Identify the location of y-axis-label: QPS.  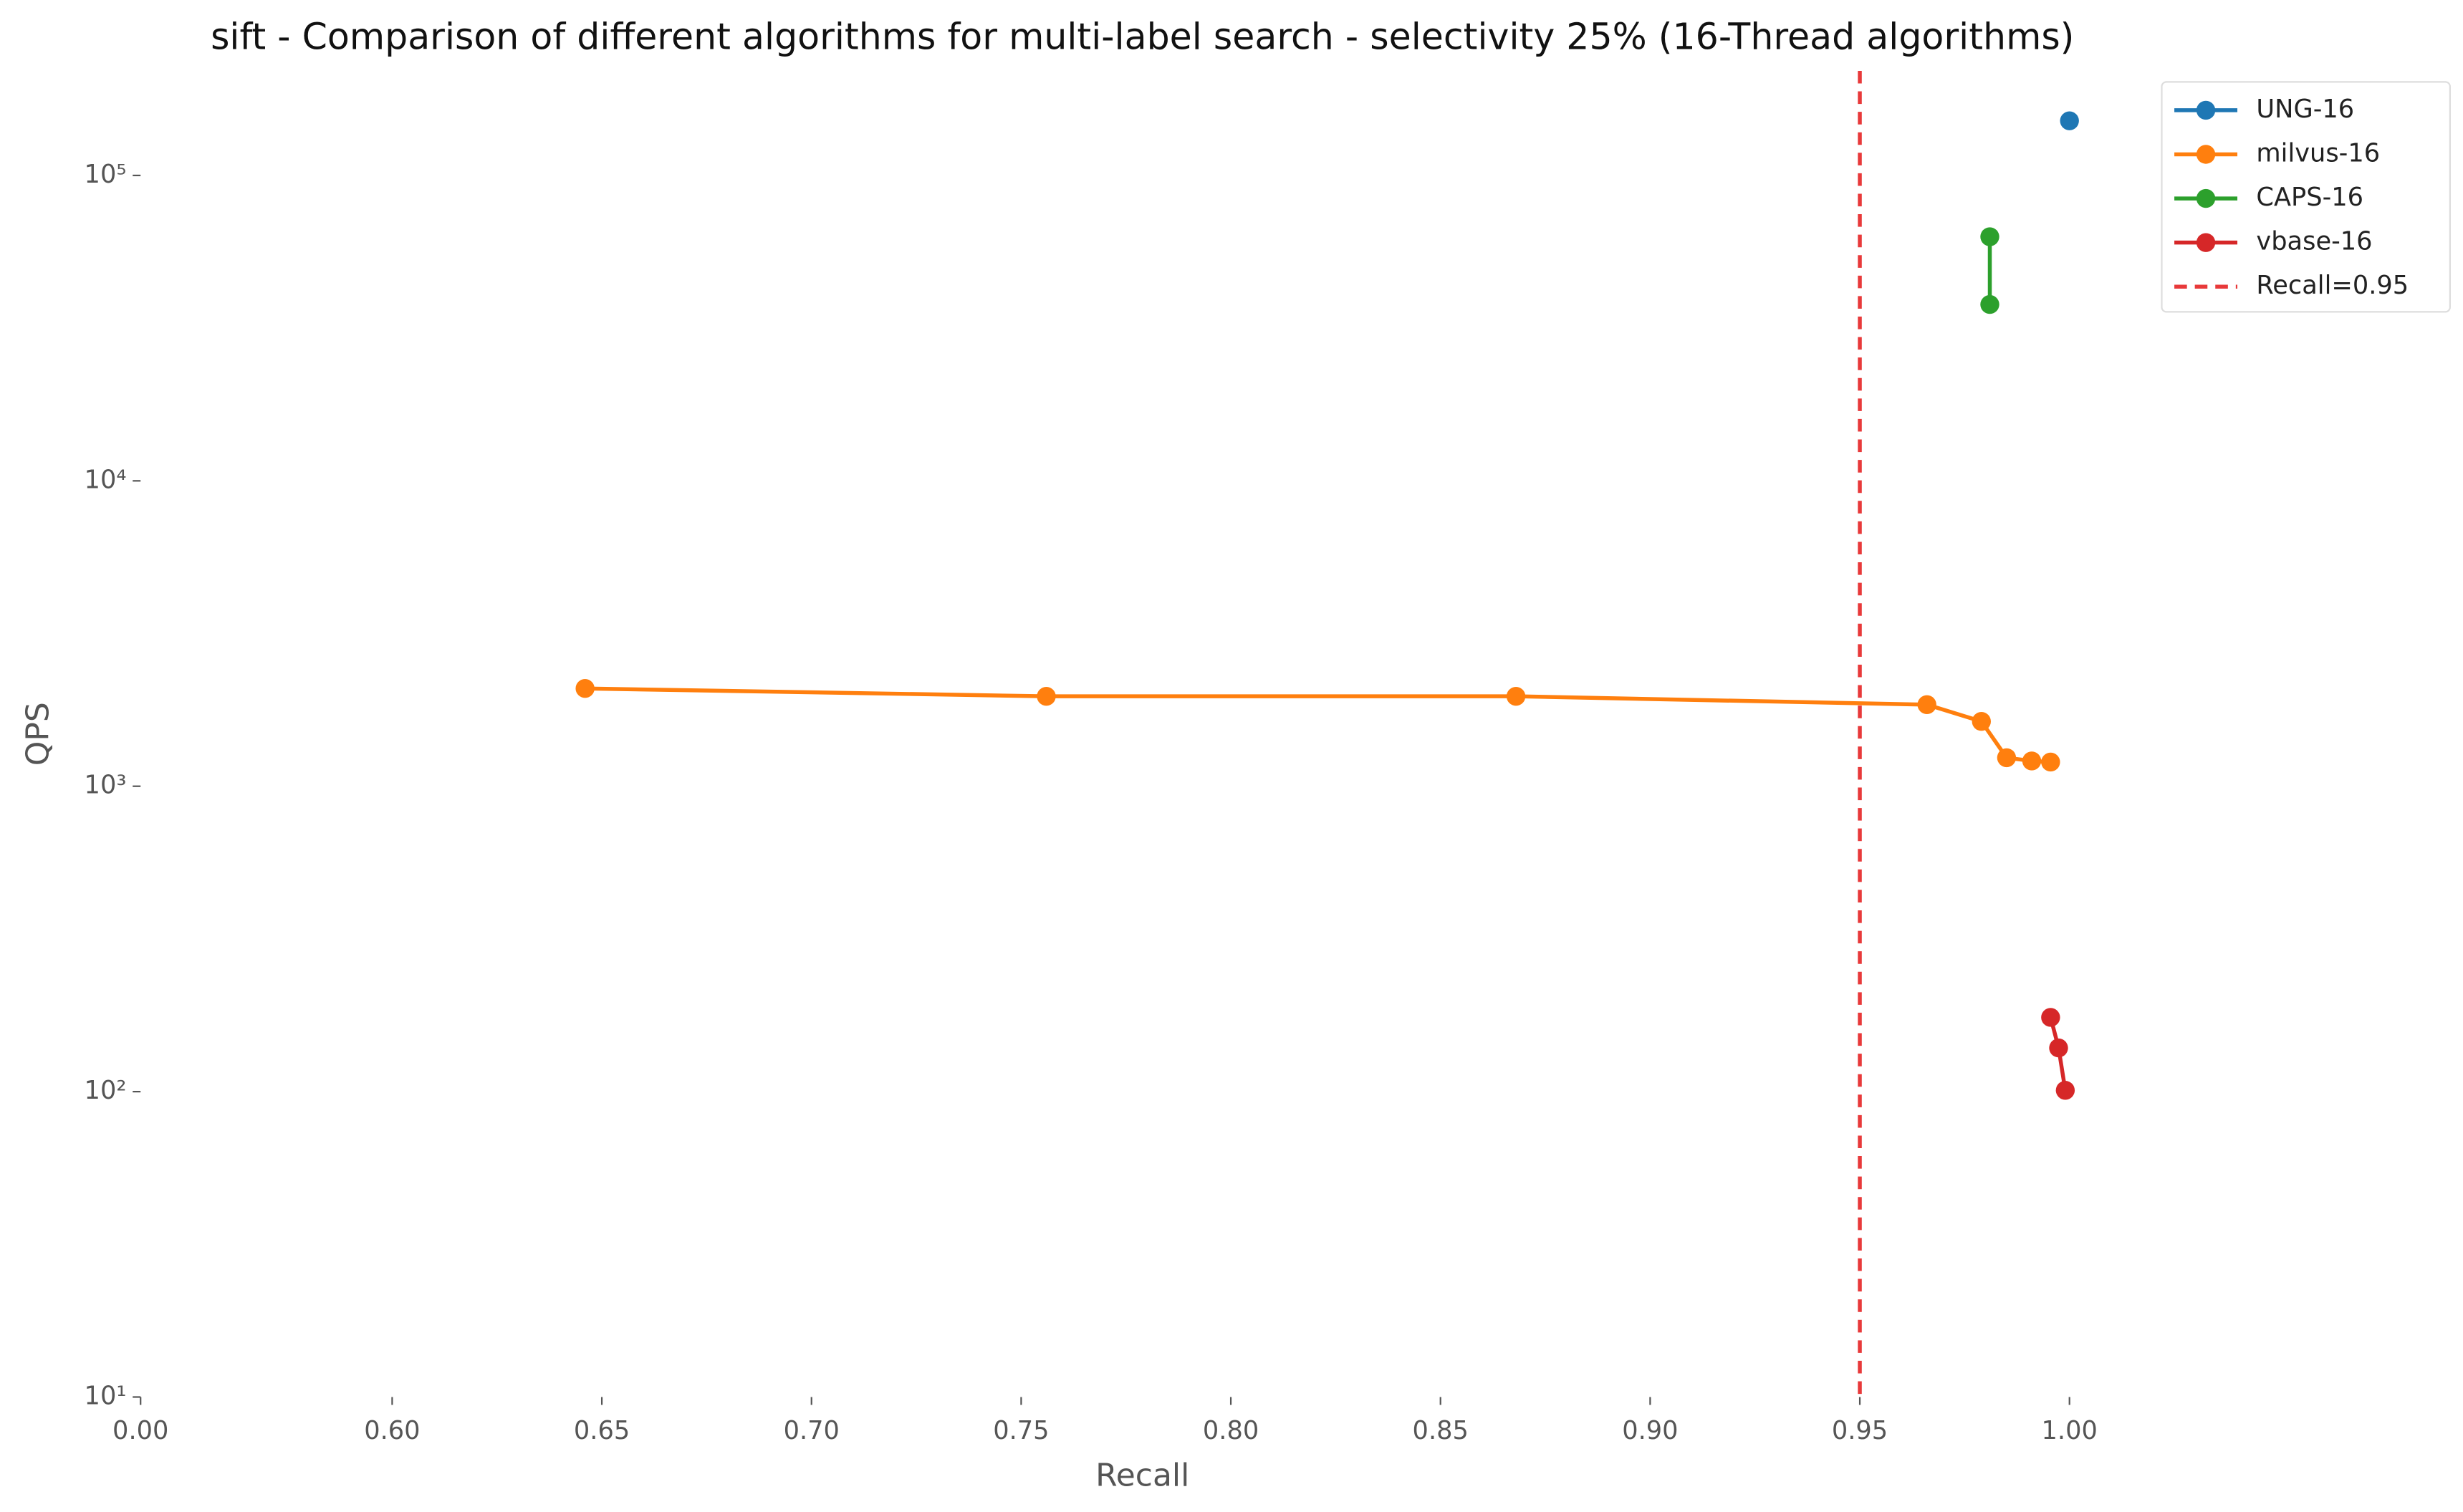
(38, 734).